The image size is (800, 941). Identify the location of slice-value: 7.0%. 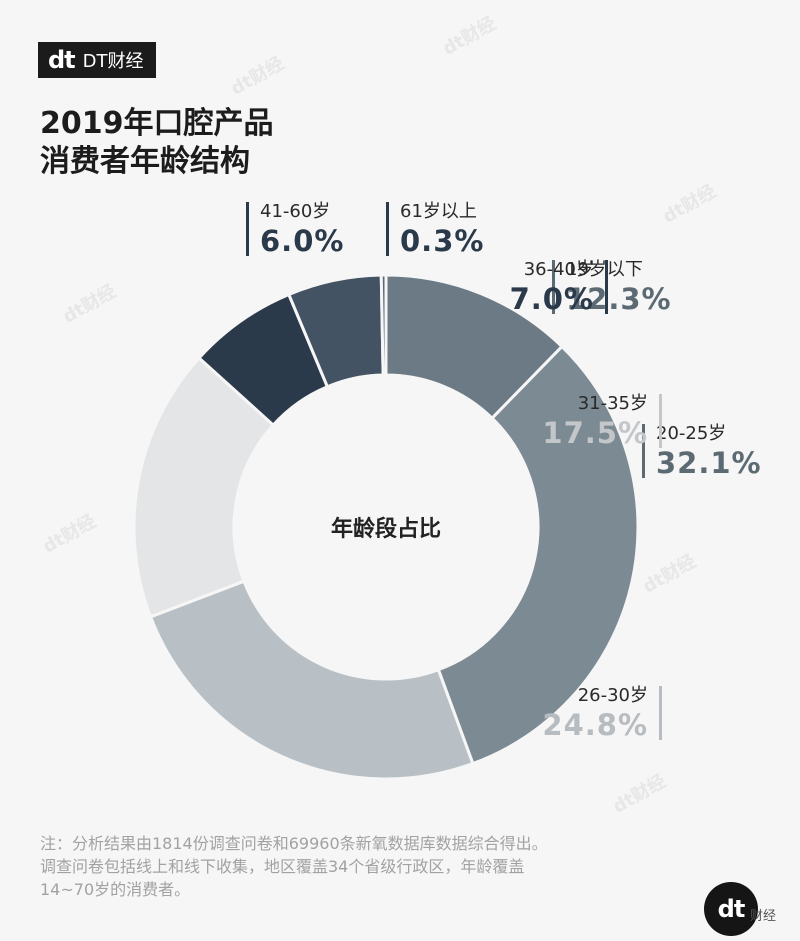
(551, 299).